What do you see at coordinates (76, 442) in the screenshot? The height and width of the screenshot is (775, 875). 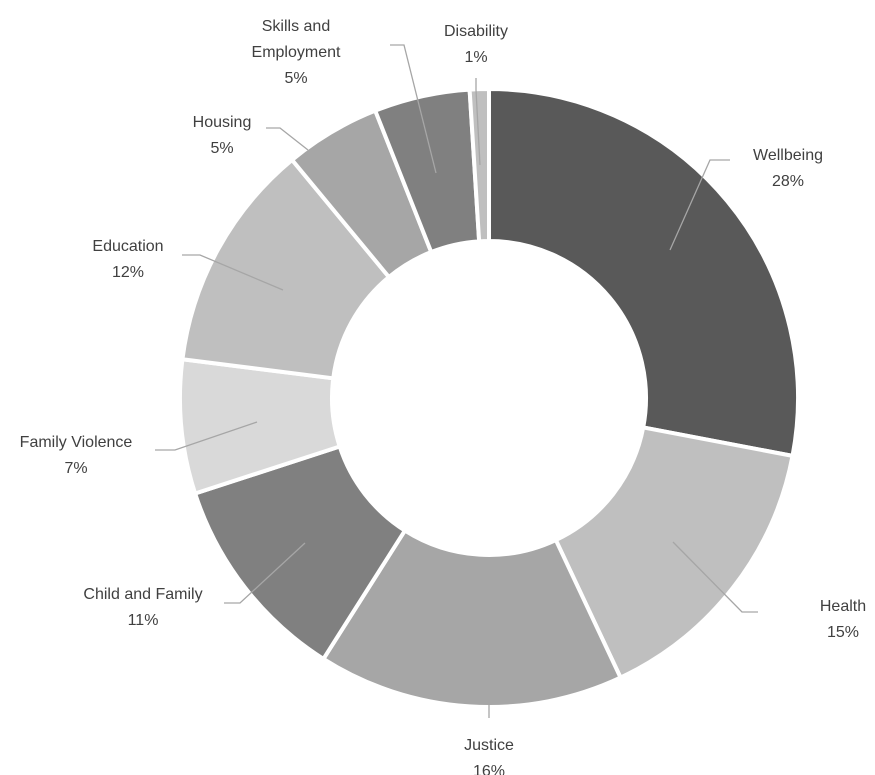 I see `category-label-family-violence: Family Violence` at bounding box center [76, 442].